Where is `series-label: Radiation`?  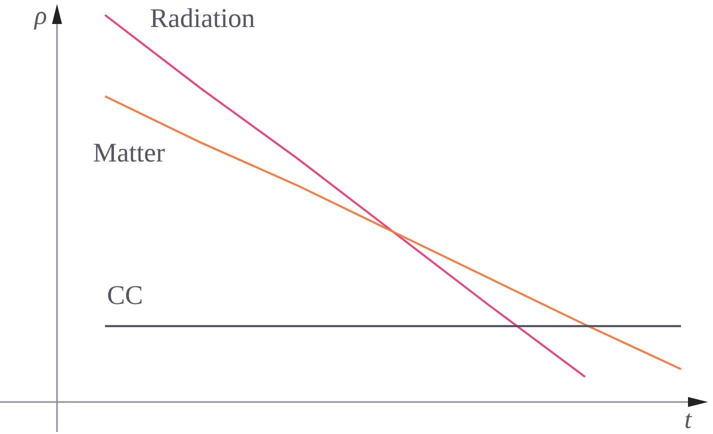 series-label: Radiation is located at coordinates (203, 18).